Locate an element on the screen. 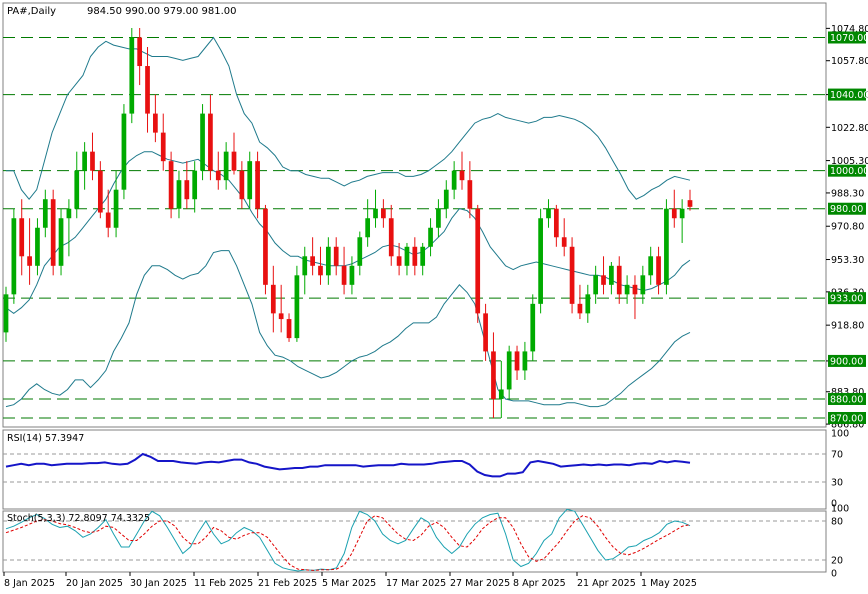  level-label-text: 1040.00 is located at coordinates (849, 95).